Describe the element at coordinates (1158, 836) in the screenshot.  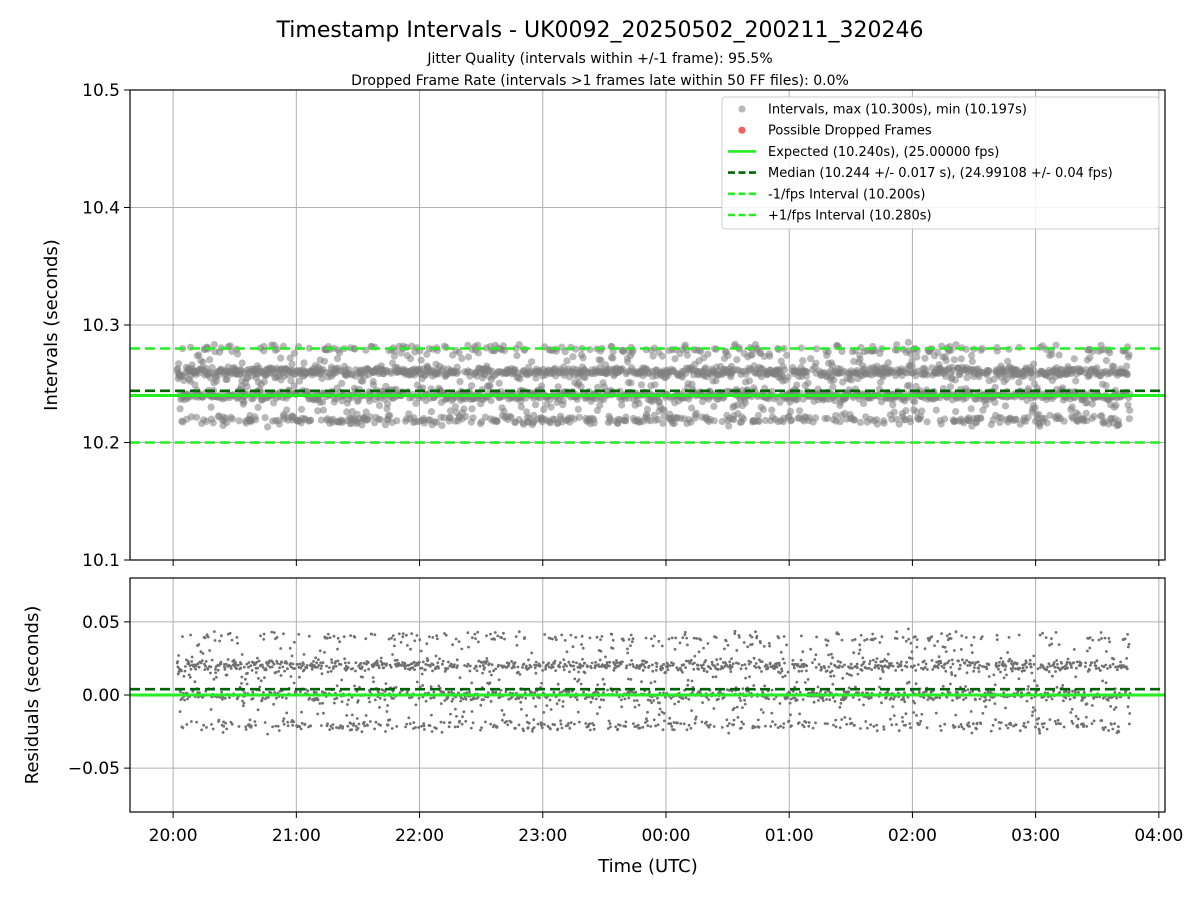
I see `residuals-xtick-label-8: 04:00` at that location.